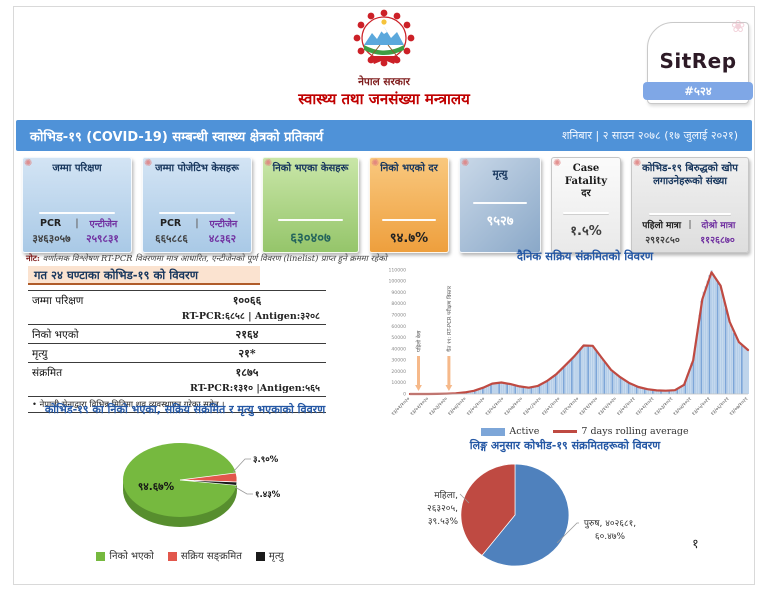  Describe the element at coordinates (738, 406) in the screenshot. I see `svg-text: १३/०७/२०२१` at that location.